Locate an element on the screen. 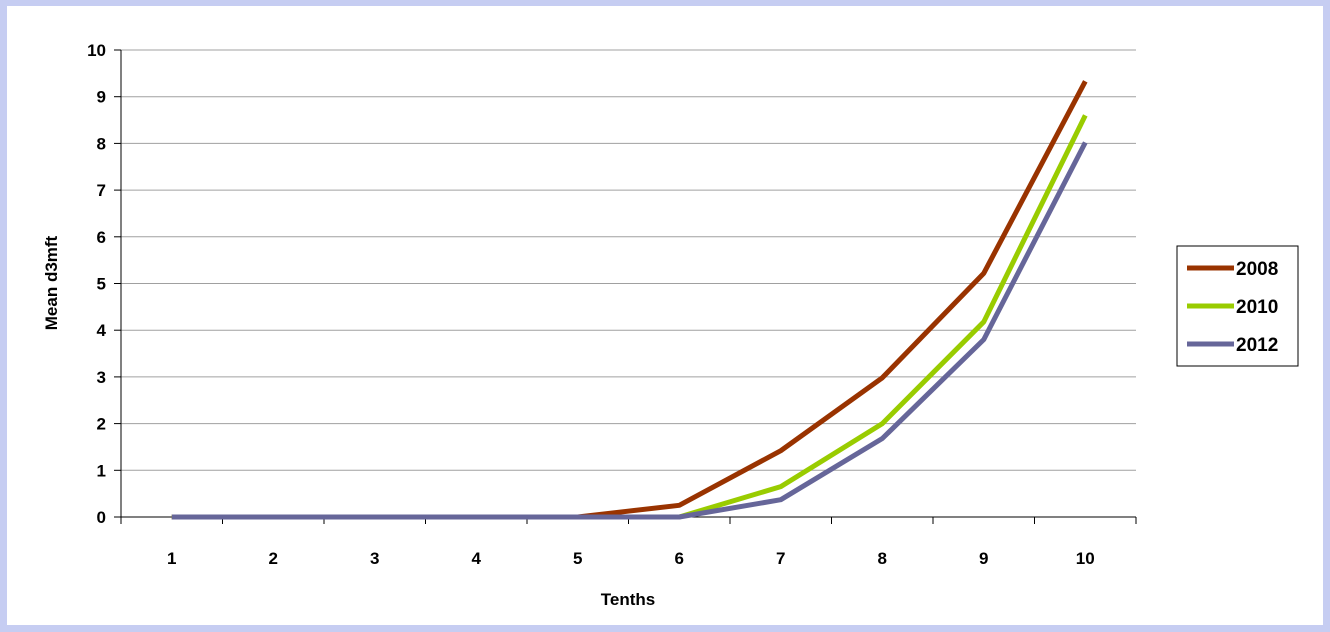 The height and width of the screenshot is (632, 1330). x-ticks: 1 2 3 4 5 6 7 8 9 10 is located at coordinates (628, 542).